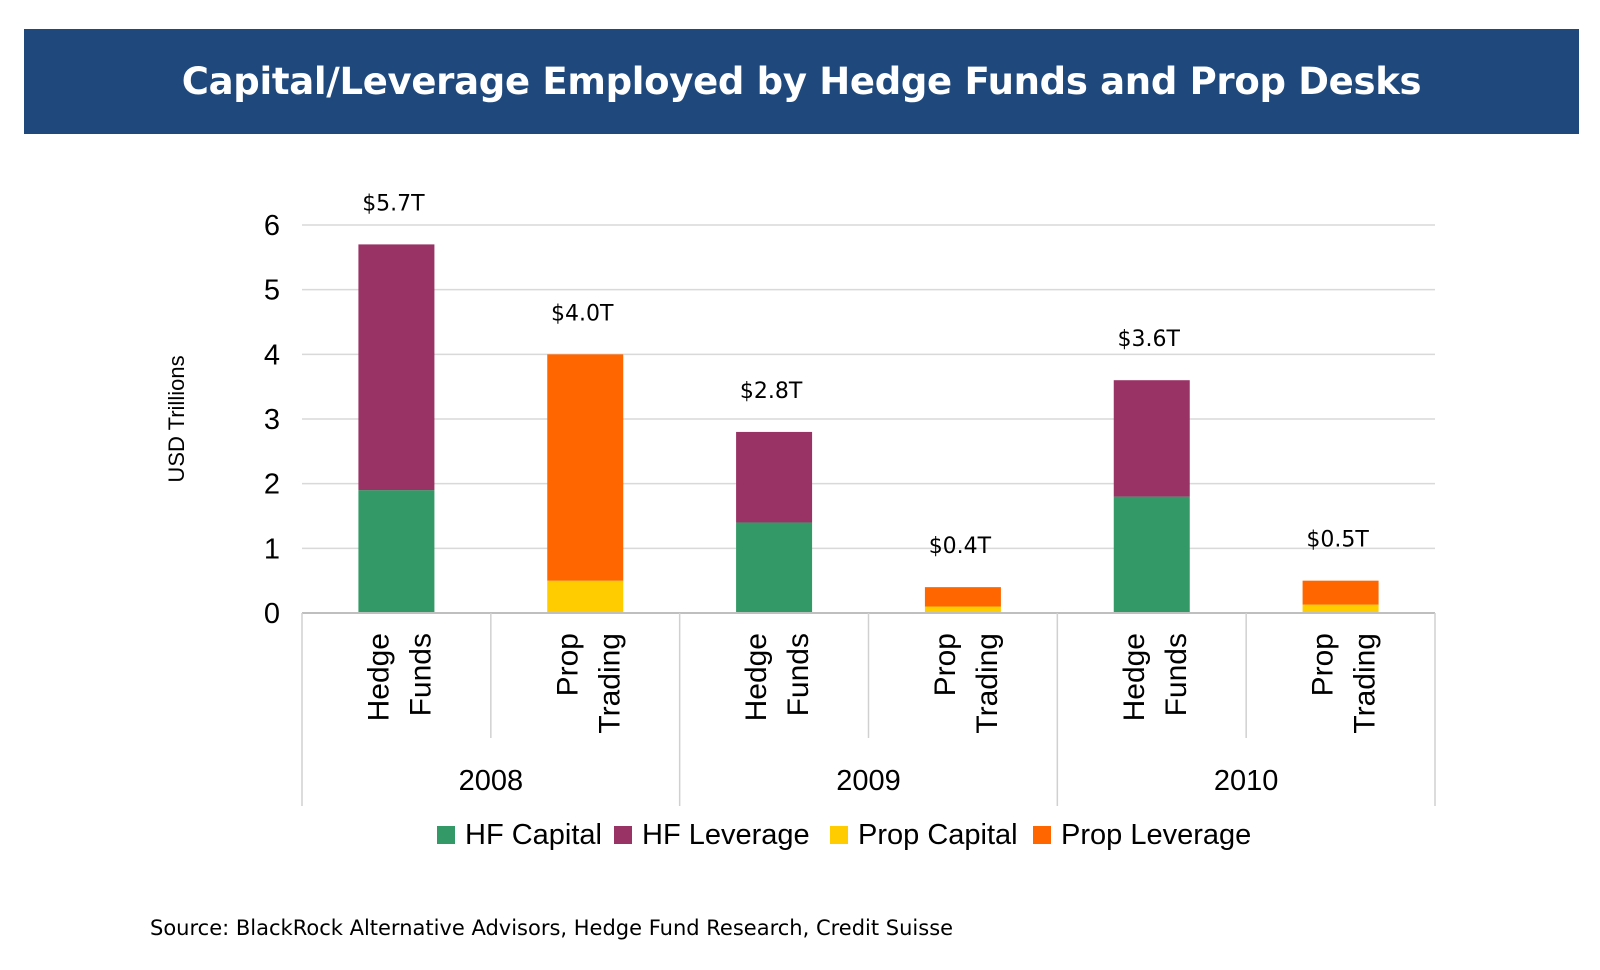  Describe the element at coordinates (1149, 339) in the screenshot. I see `bar-total-label: $3.6T` at that location.